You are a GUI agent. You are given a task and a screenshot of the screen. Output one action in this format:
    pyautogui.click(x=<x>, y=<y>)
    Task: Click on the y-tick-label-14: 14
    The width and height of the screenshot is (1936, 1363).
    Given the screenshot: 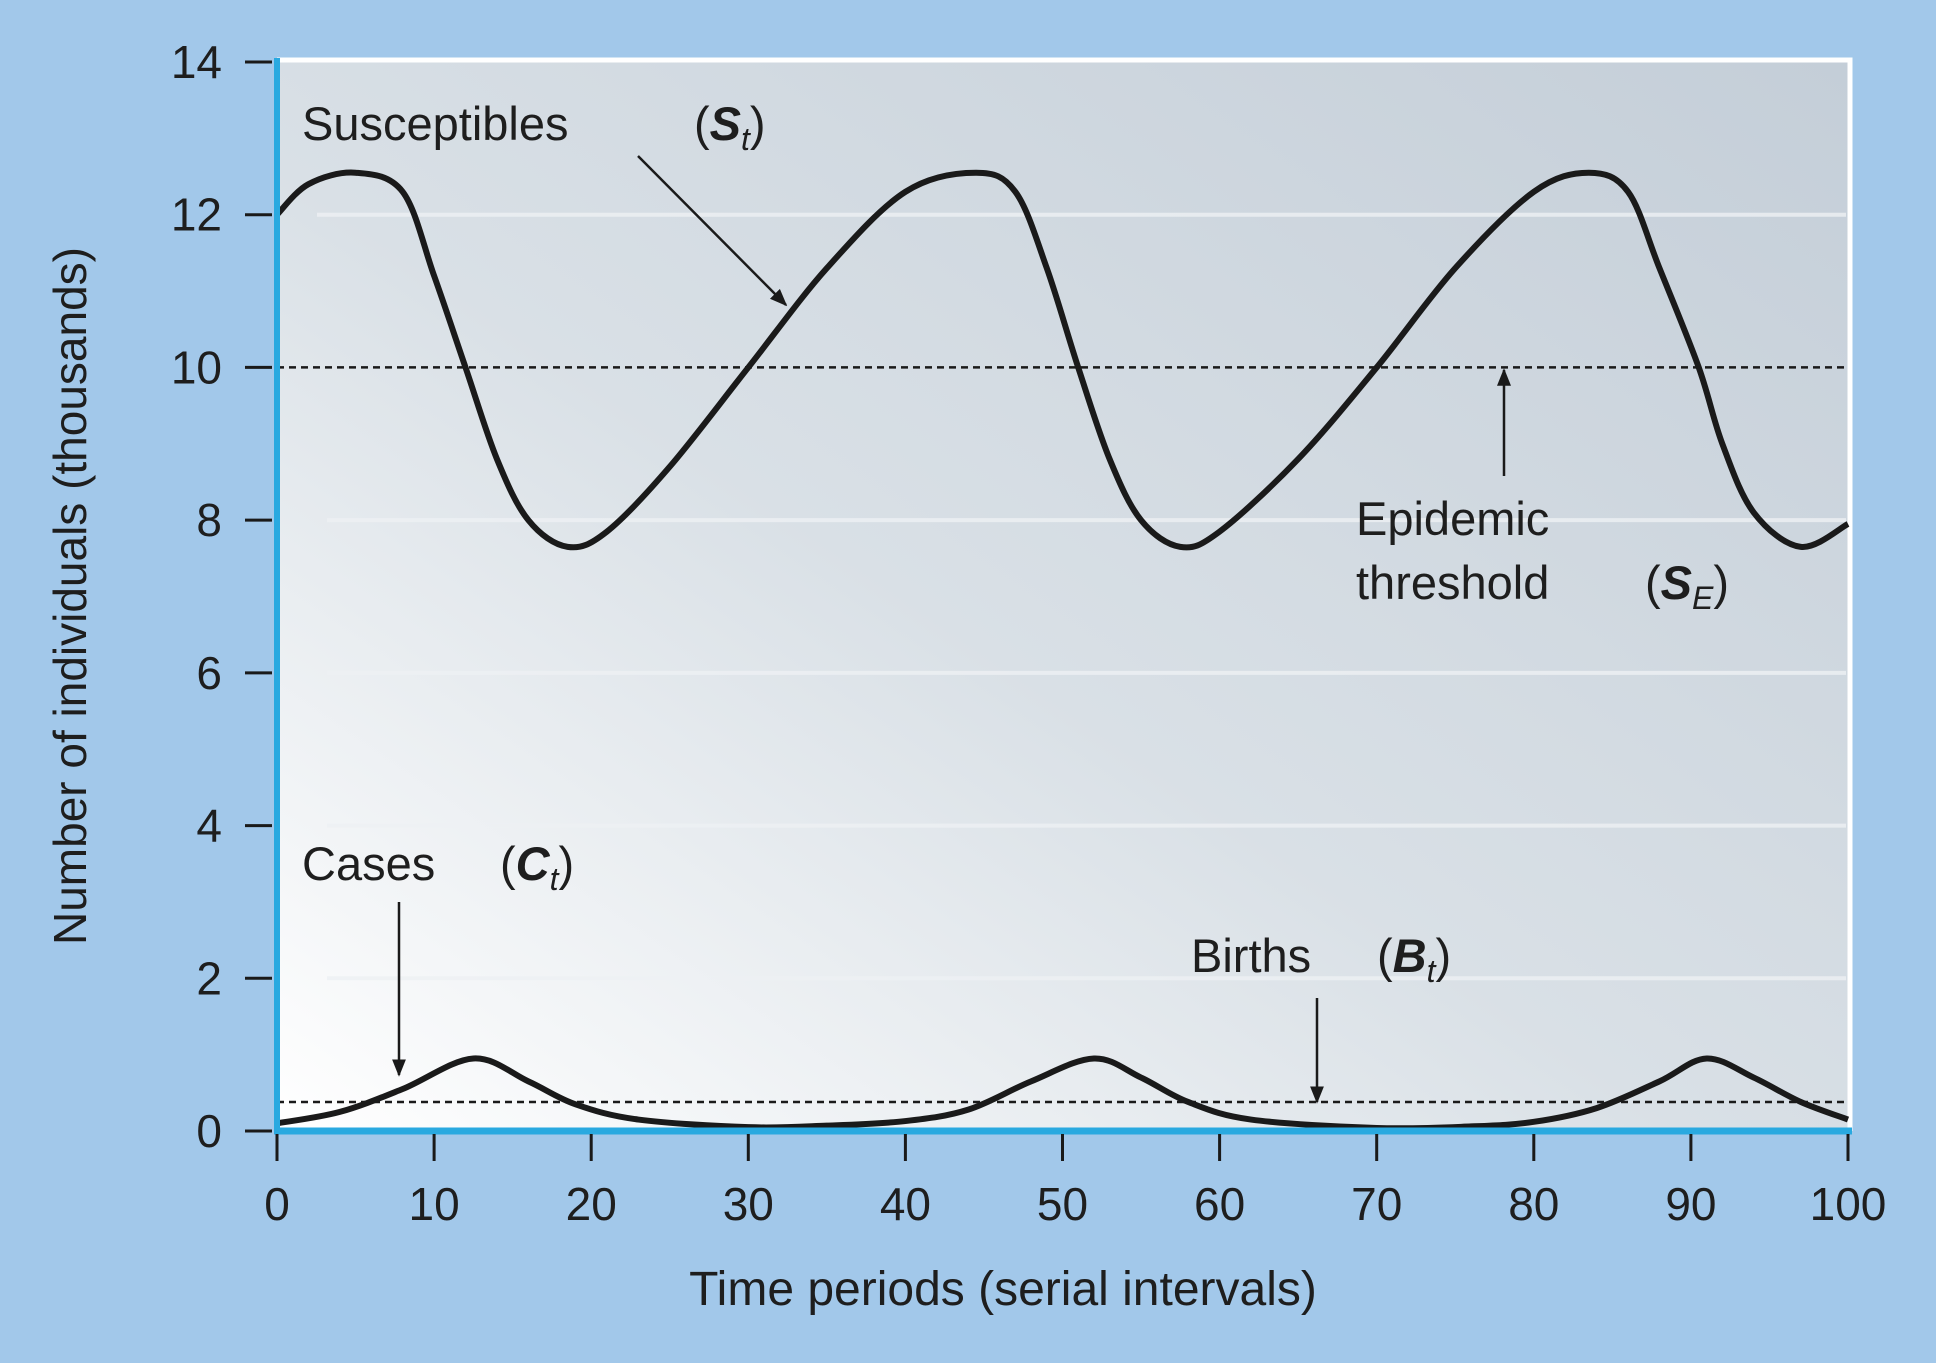 What is the action you would take?
    pyautogui.click(x=196, y=62)
    